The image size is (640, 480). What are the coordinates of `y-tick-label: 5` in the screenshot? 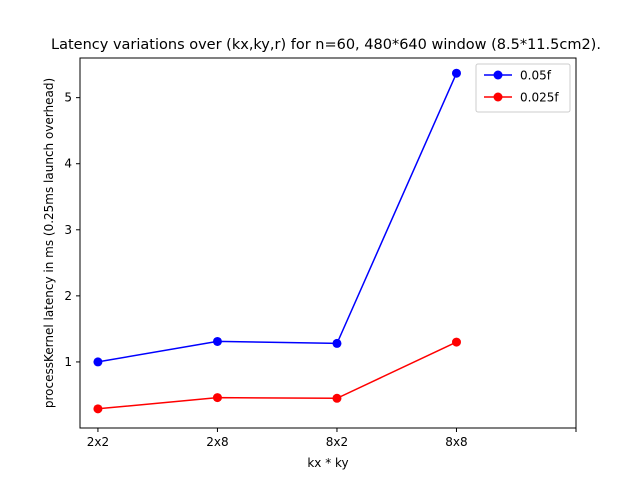 It's located at (68, 98).